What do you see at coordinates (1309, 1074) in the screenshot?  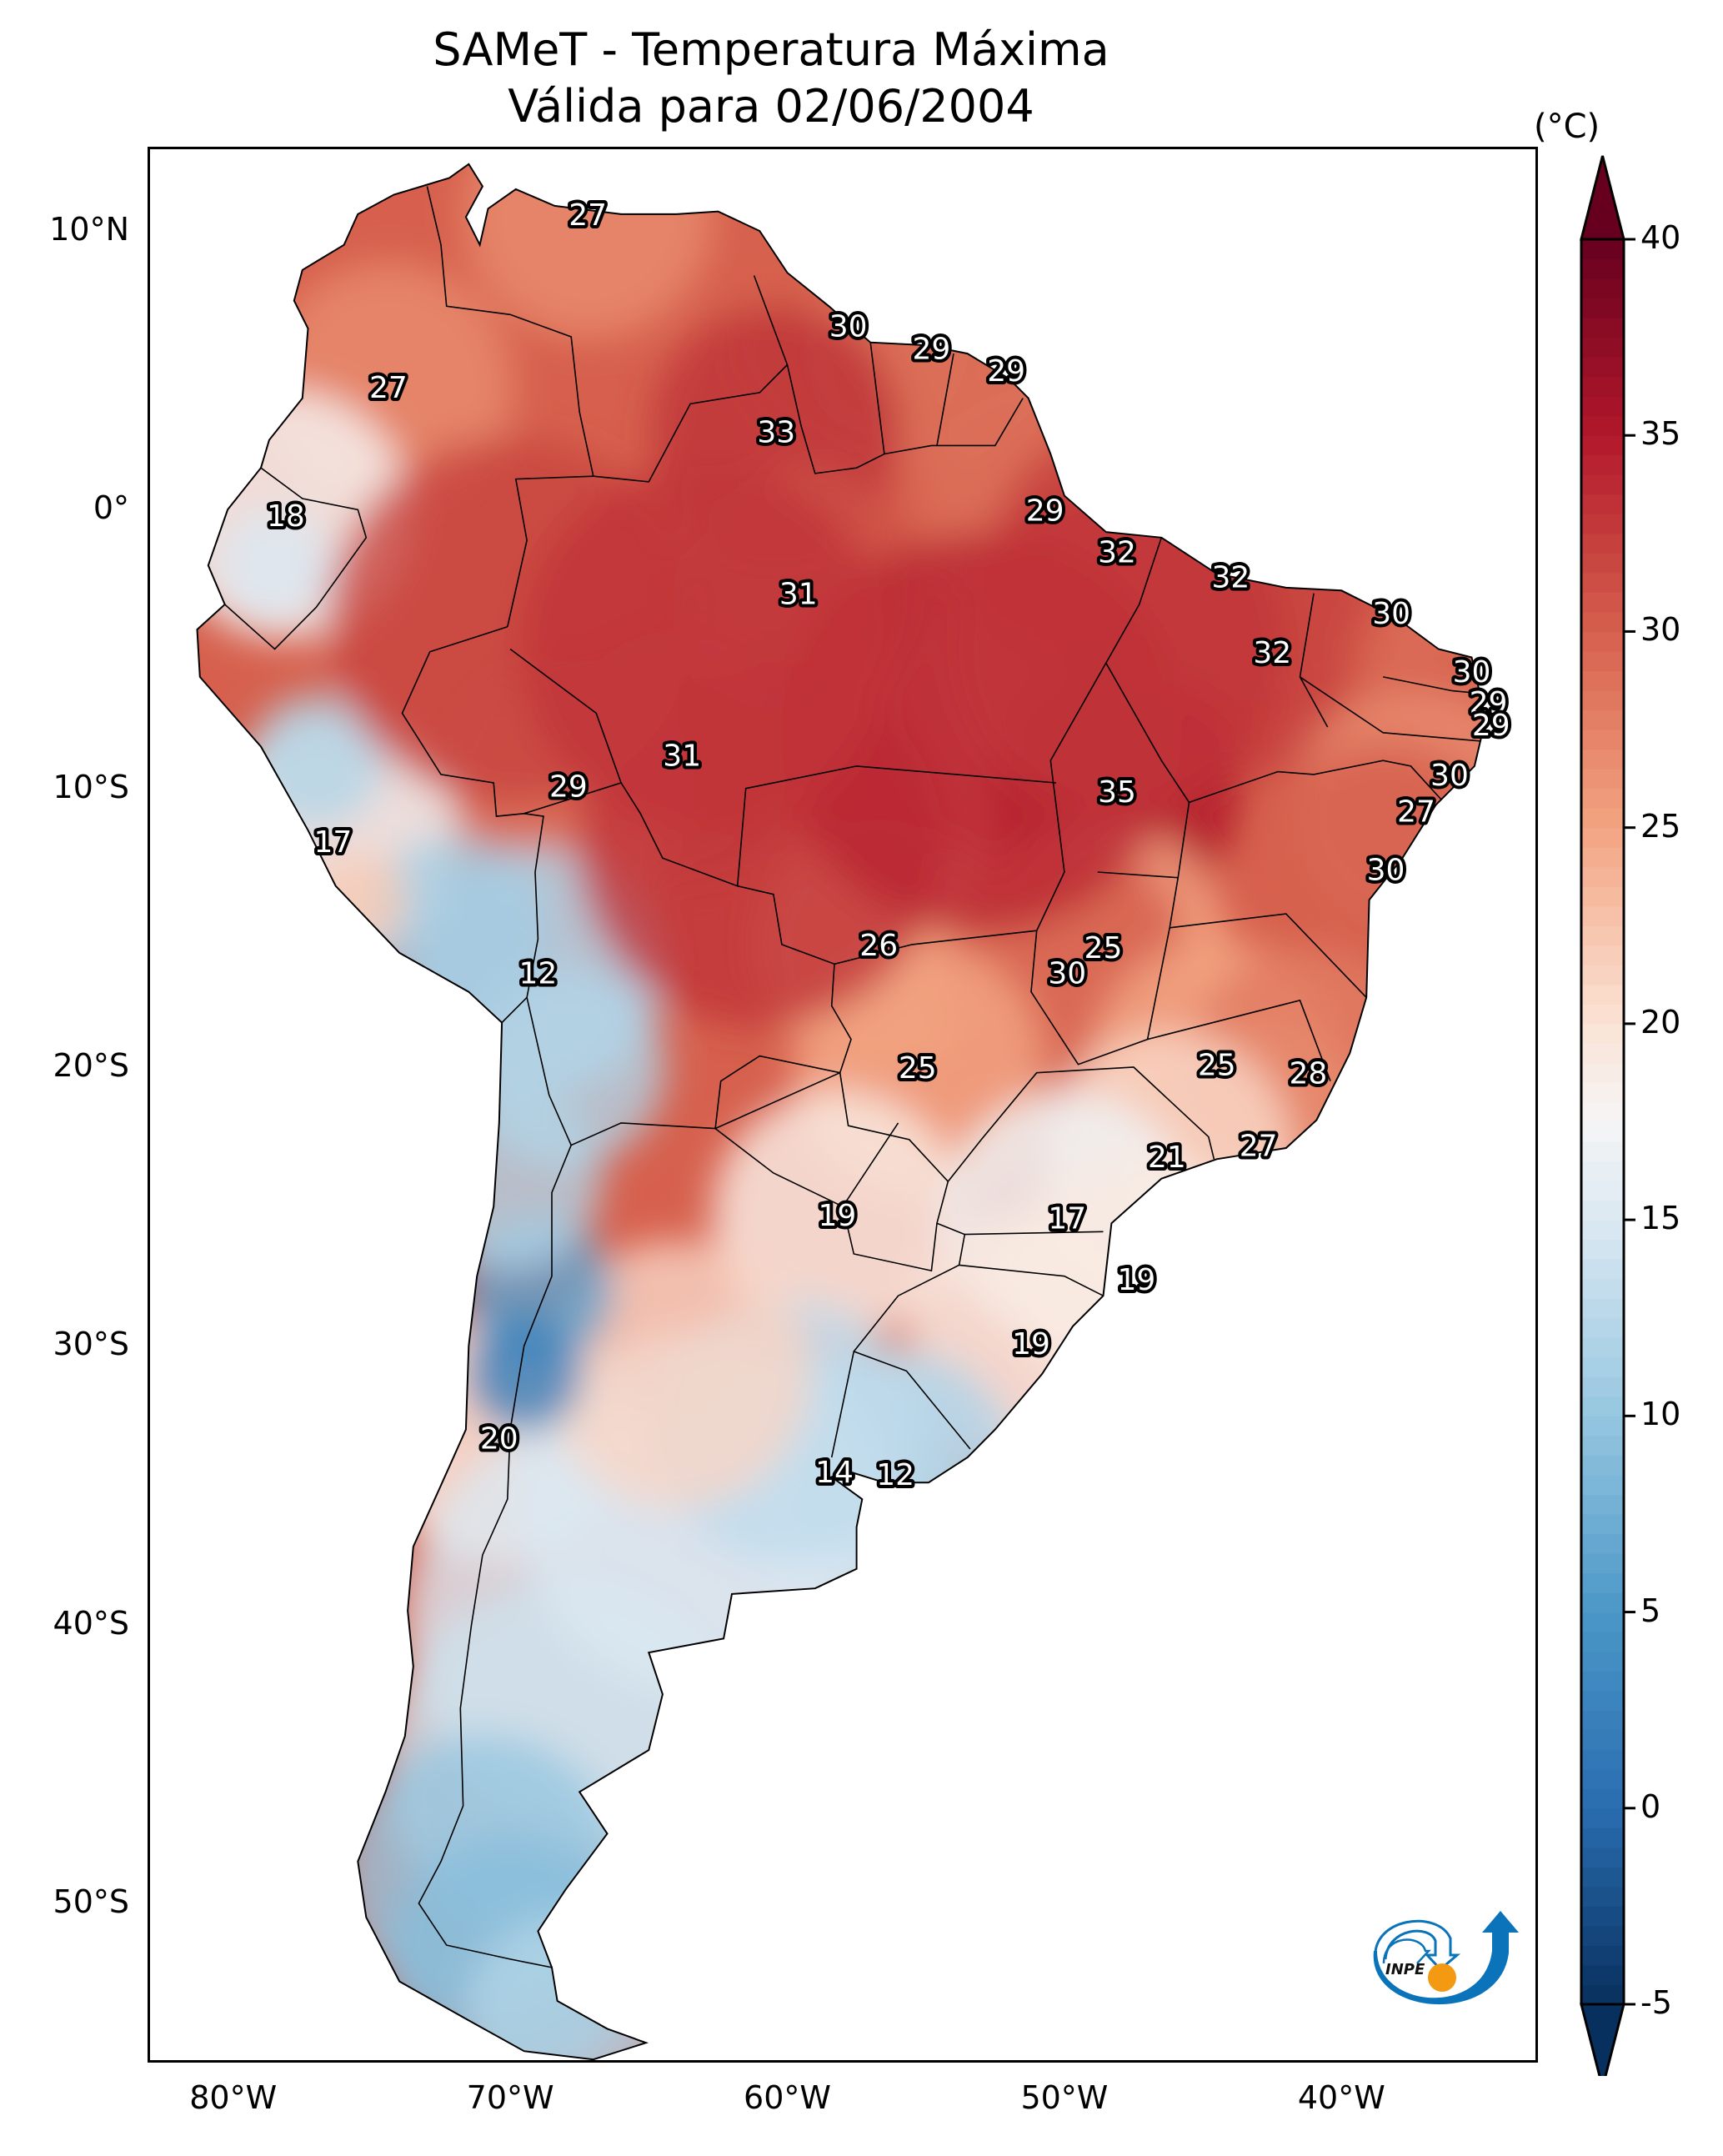 I see `temperature-label: 28` at bounding box center [1309, 1074].